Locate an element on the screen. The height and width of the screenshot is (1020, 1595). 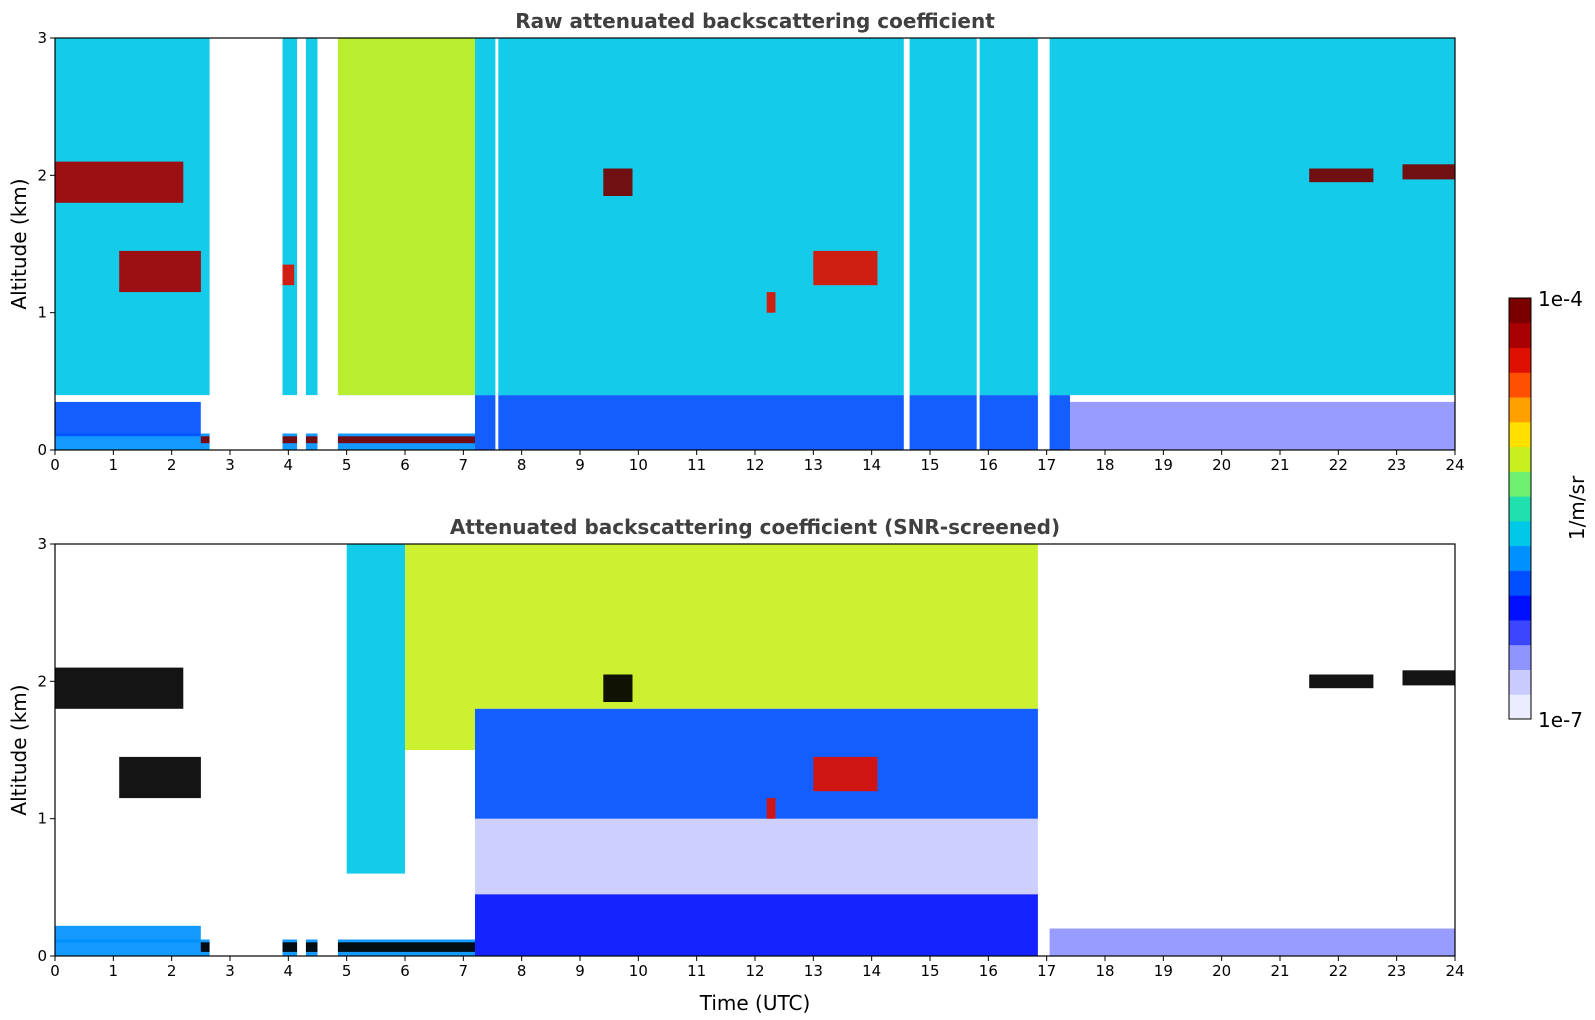
x-tick-label: 24 is located at coordinates (1454, 465).